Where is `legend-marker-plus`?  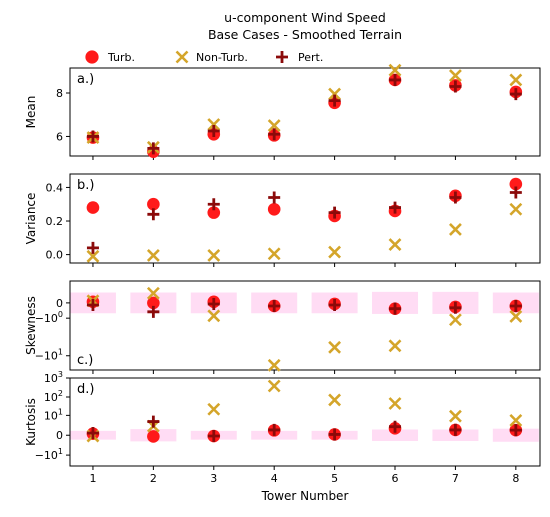
legend-marker-plus is located at coordinates (282, 57).